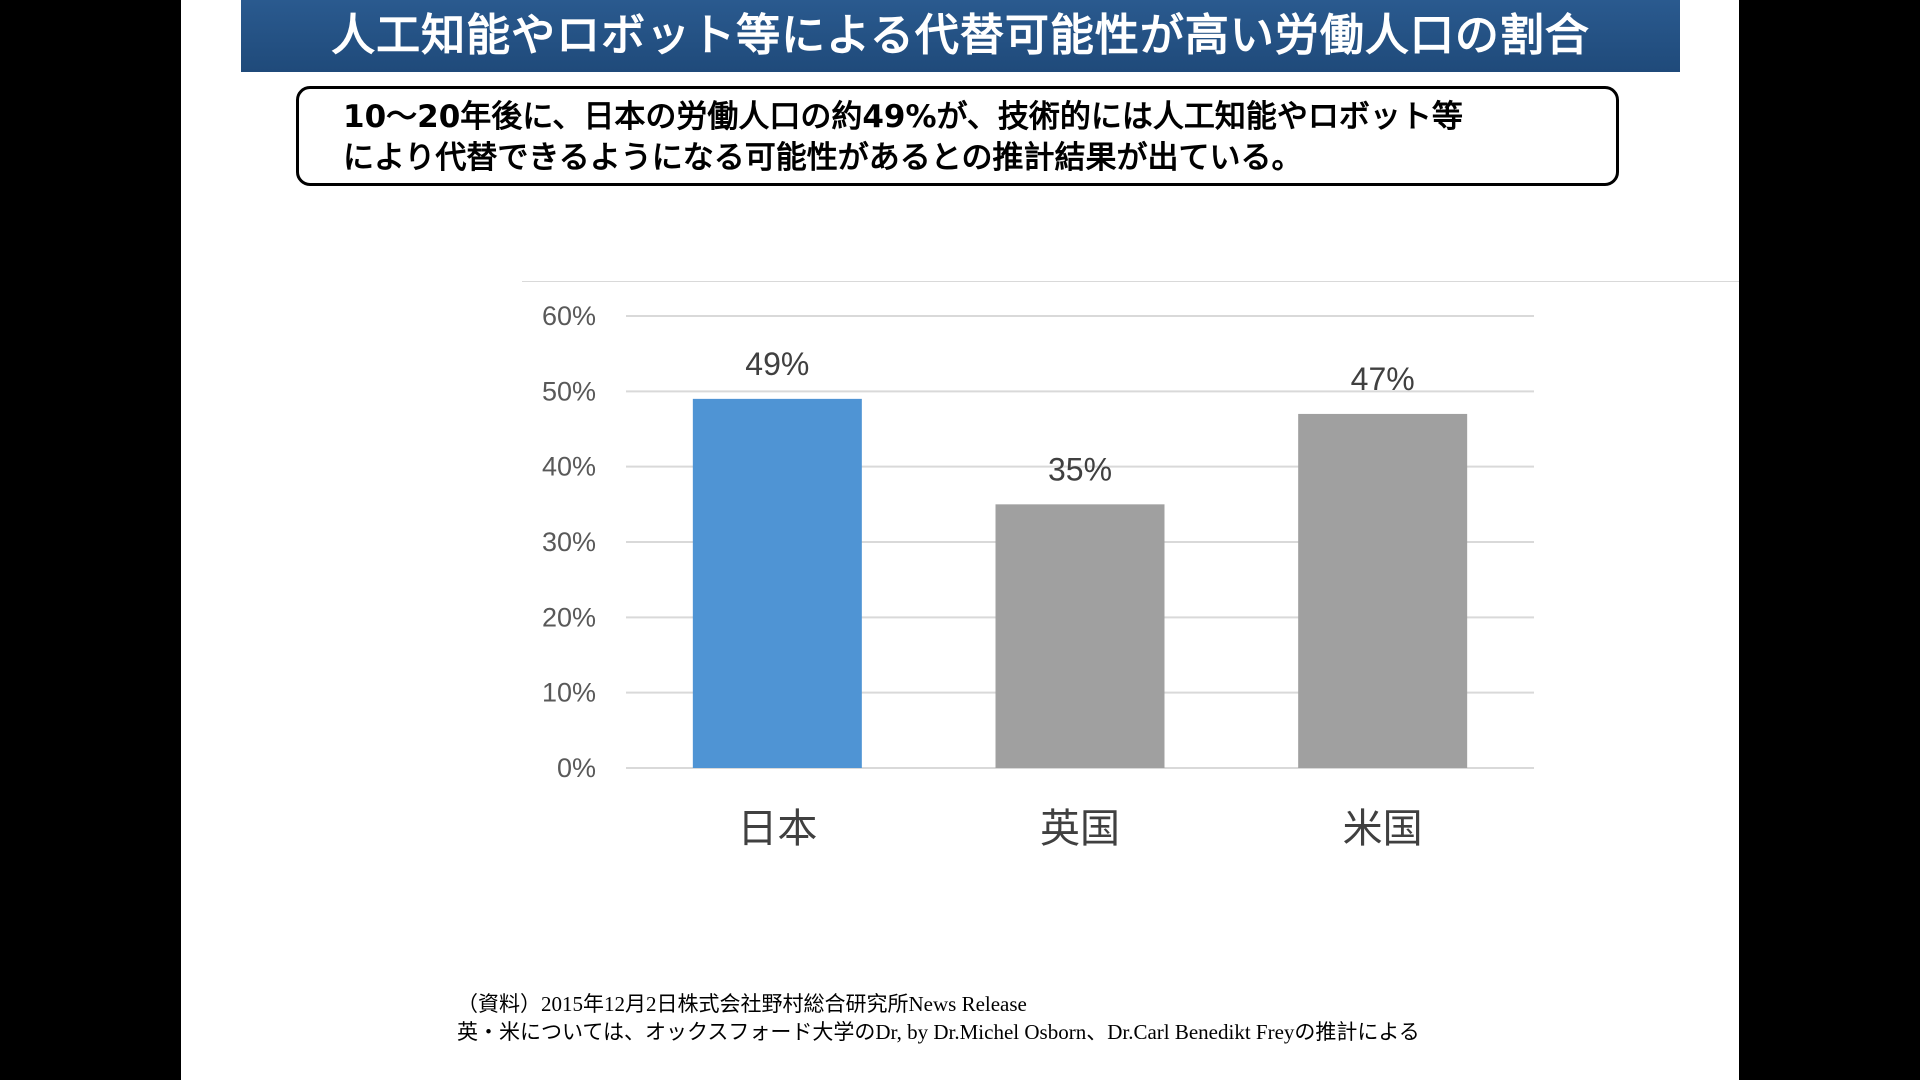  I want to click on data-label-3: 47%, so click(1383, 379).